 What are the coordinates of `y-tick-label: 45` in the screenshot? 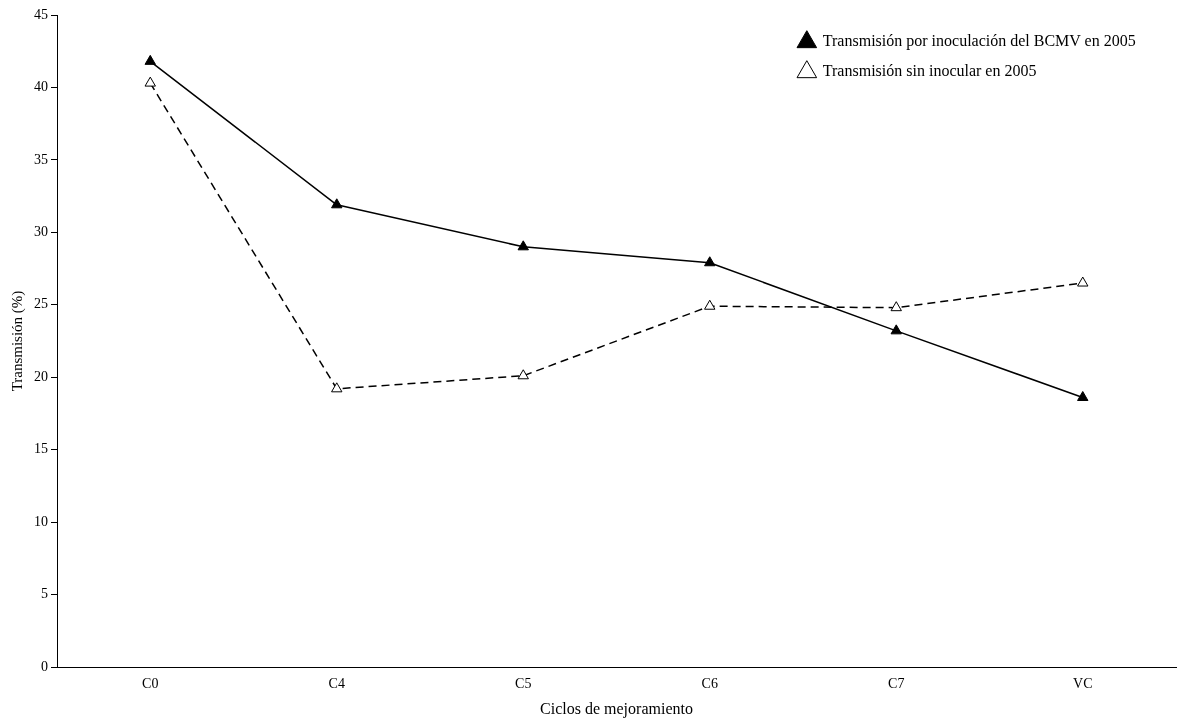 It's located at (41, 14).